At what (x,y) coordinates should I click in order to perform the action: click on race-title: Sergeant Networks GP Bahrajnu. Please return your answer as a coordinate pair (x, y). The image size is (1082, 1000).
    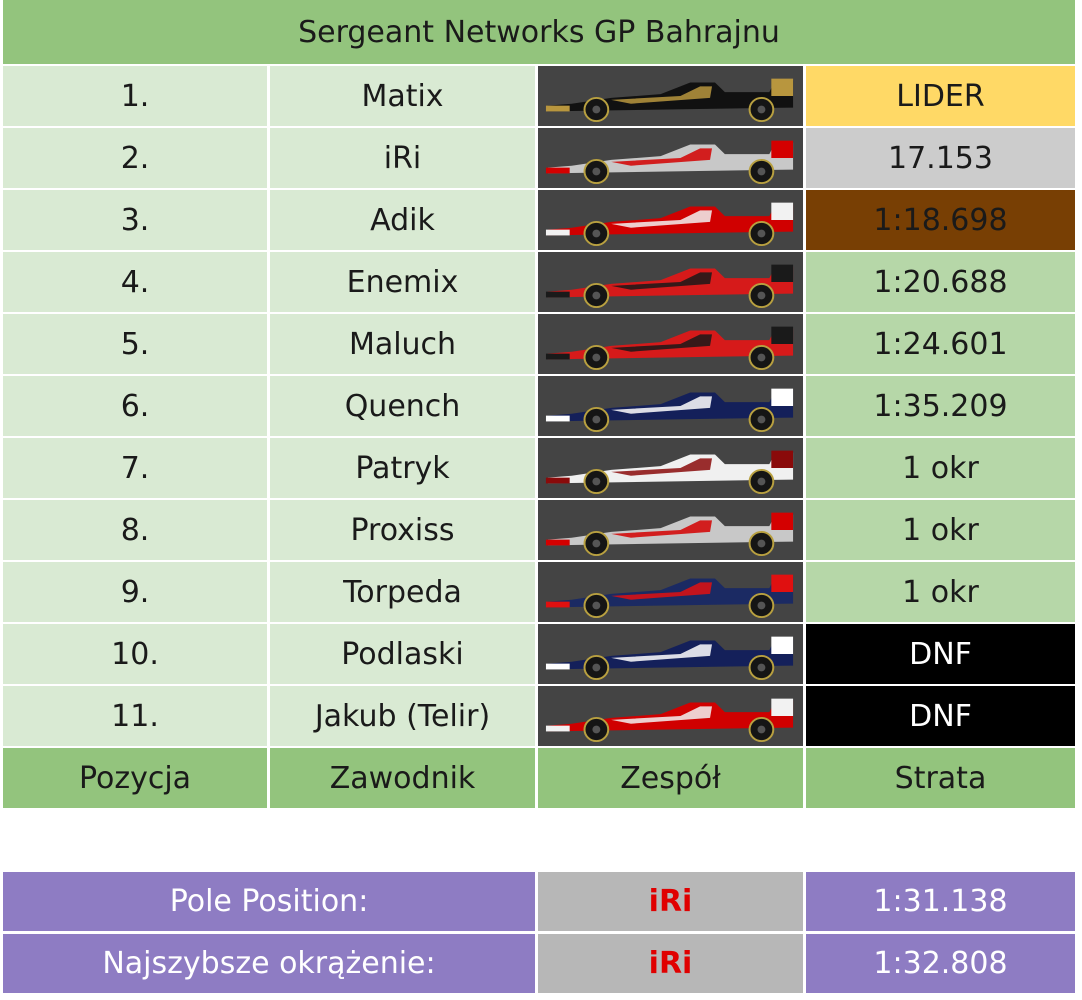
    Looking at the image, I should click on (539, 33).